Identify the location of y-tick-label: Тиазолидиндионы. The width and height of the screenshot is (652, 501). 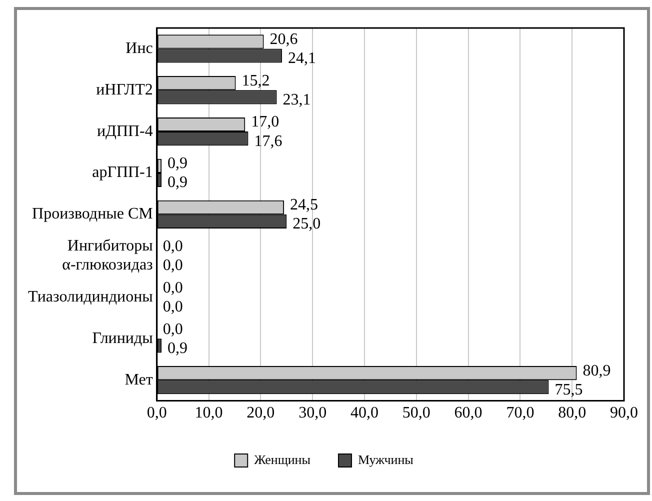
(91, 297).